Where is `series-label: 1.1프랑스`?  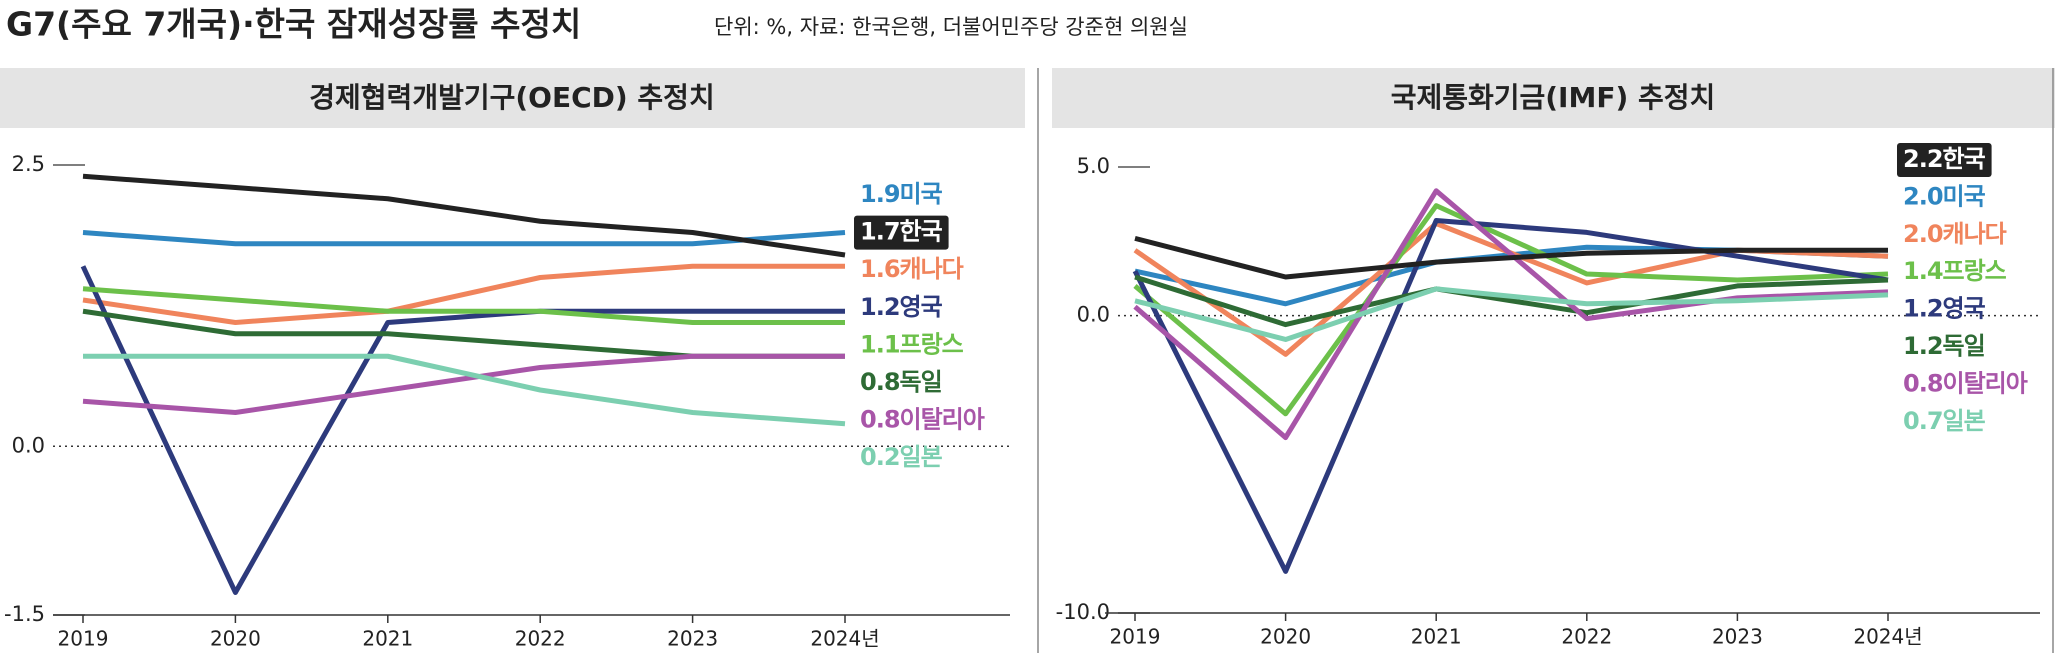
series-label: 1.1프랑스 is located at coordinates (912, 344).